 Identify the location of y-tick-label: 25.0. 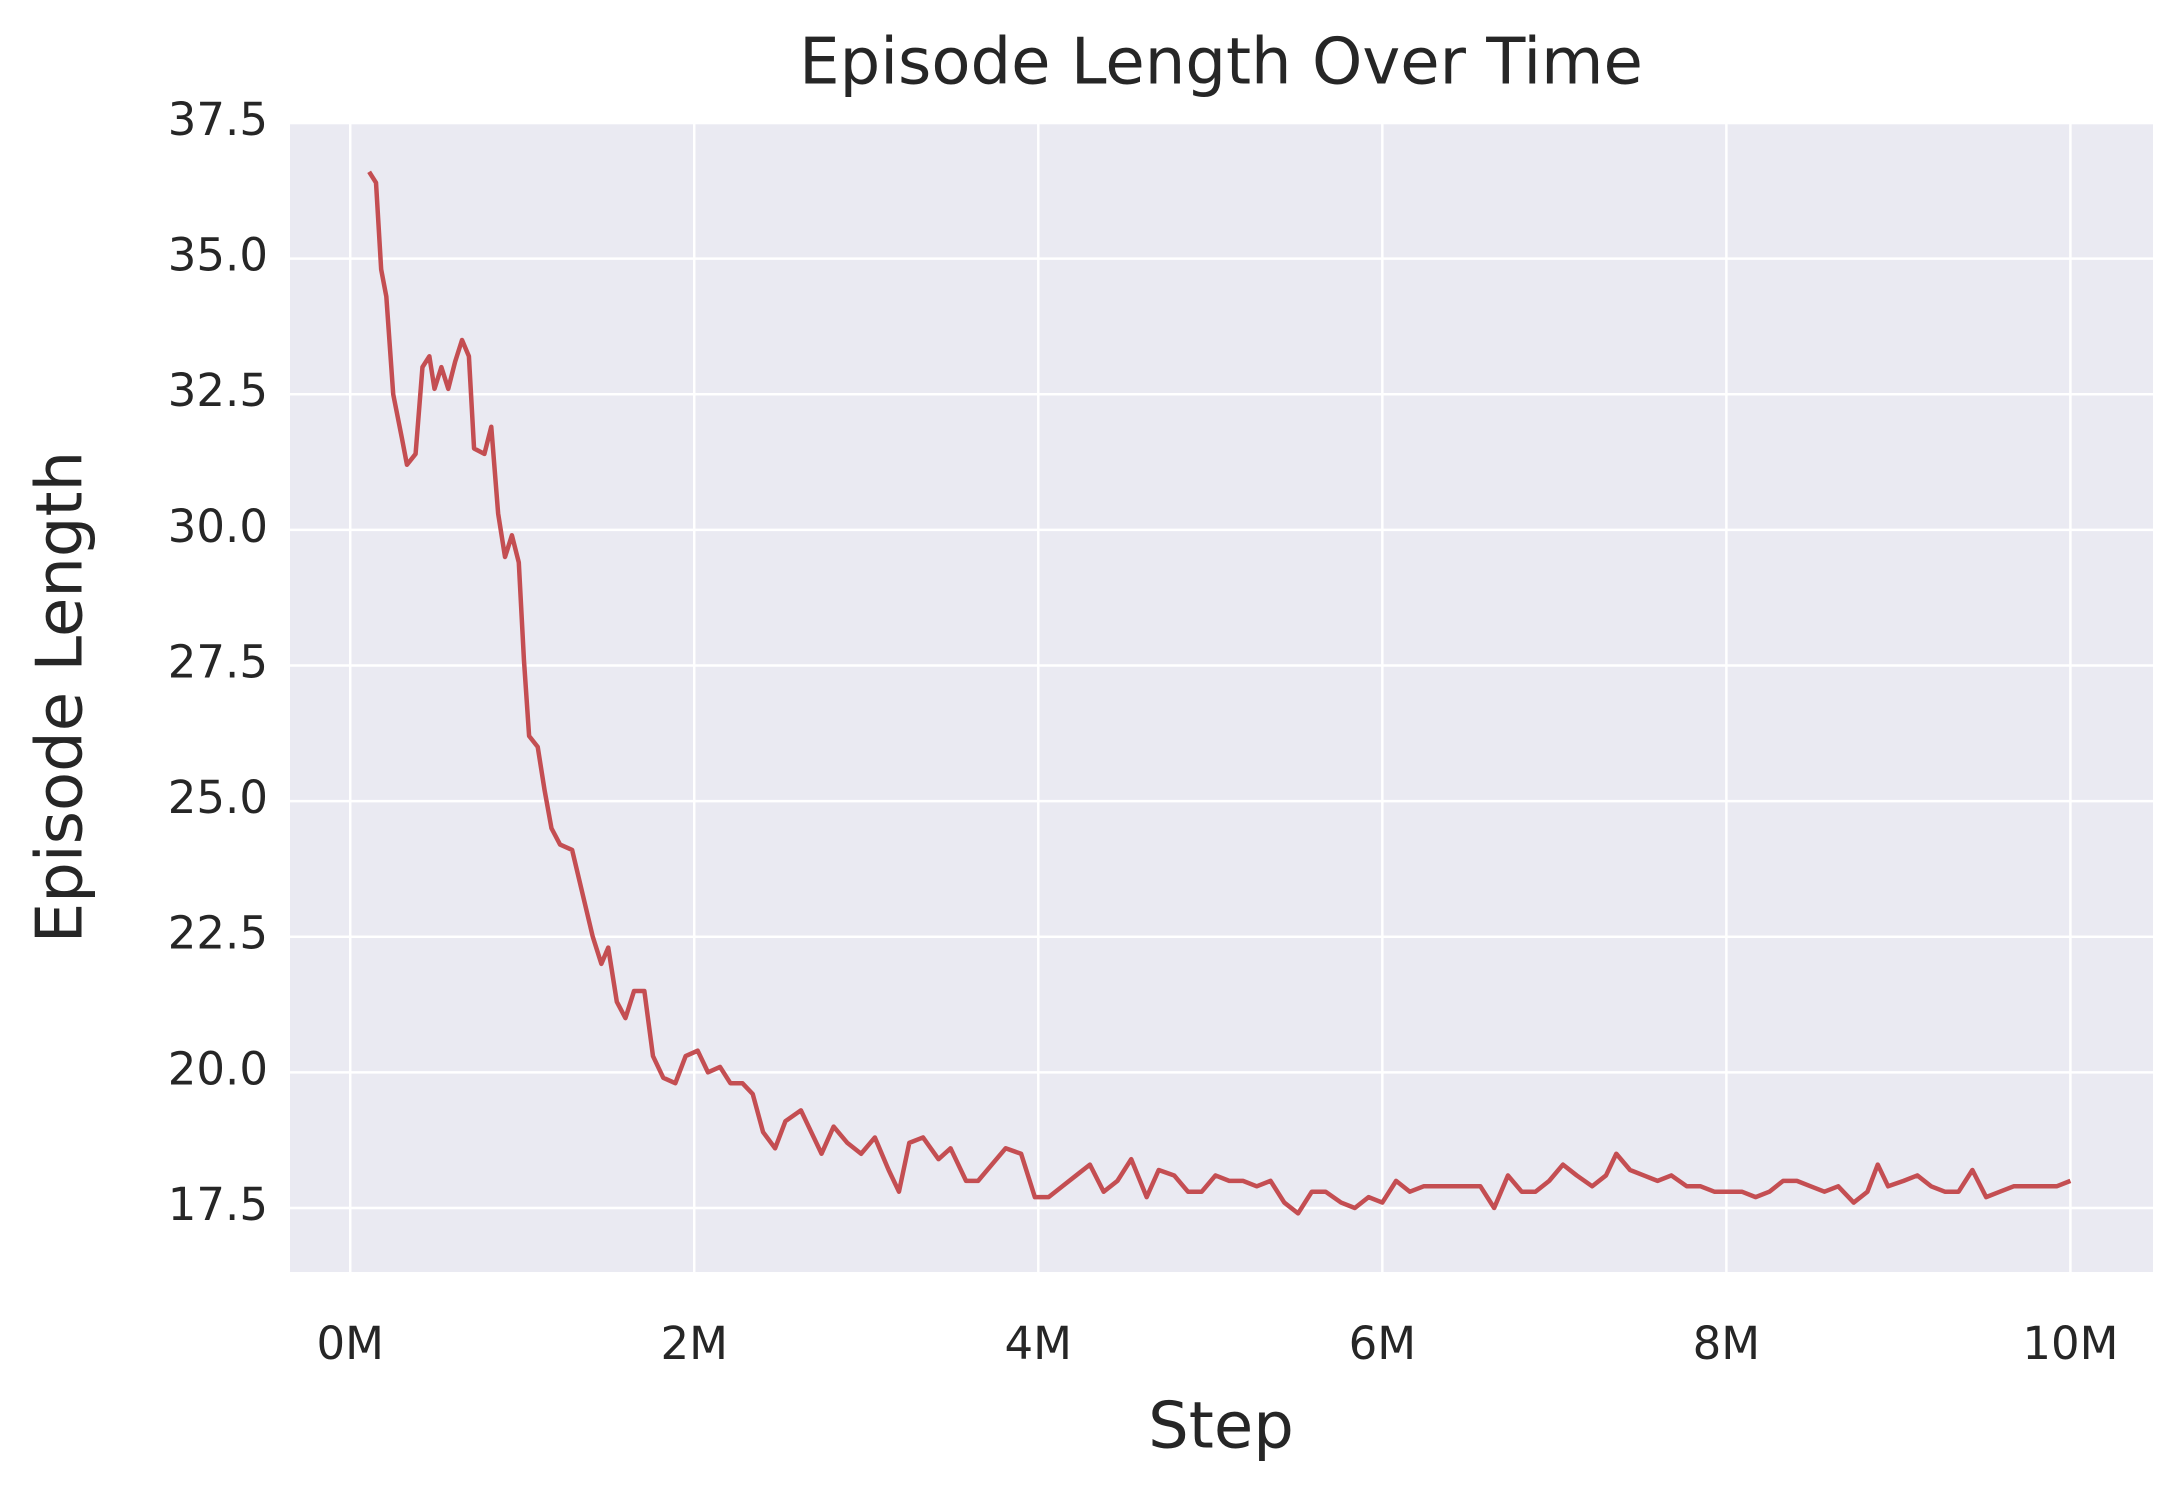
(218, 797).